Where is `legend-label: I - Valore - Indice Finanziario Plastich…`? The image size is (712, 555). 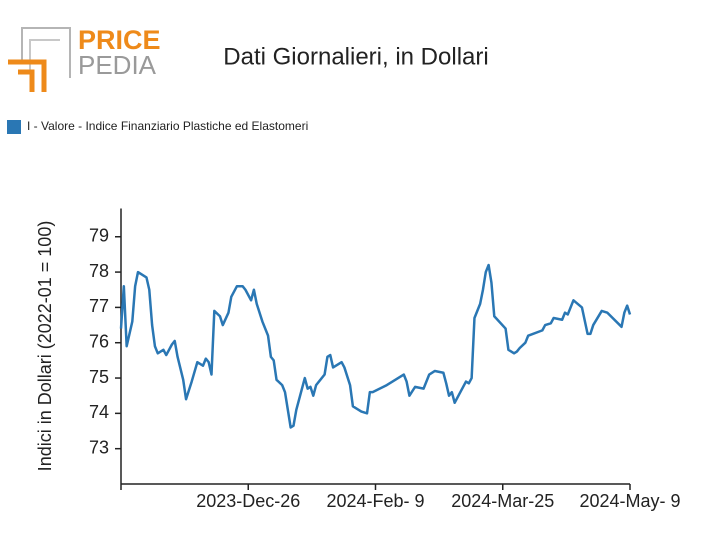
legend-label: I - Valore - Indice Finanziario Plastich… is located at coordinates (167, 126).